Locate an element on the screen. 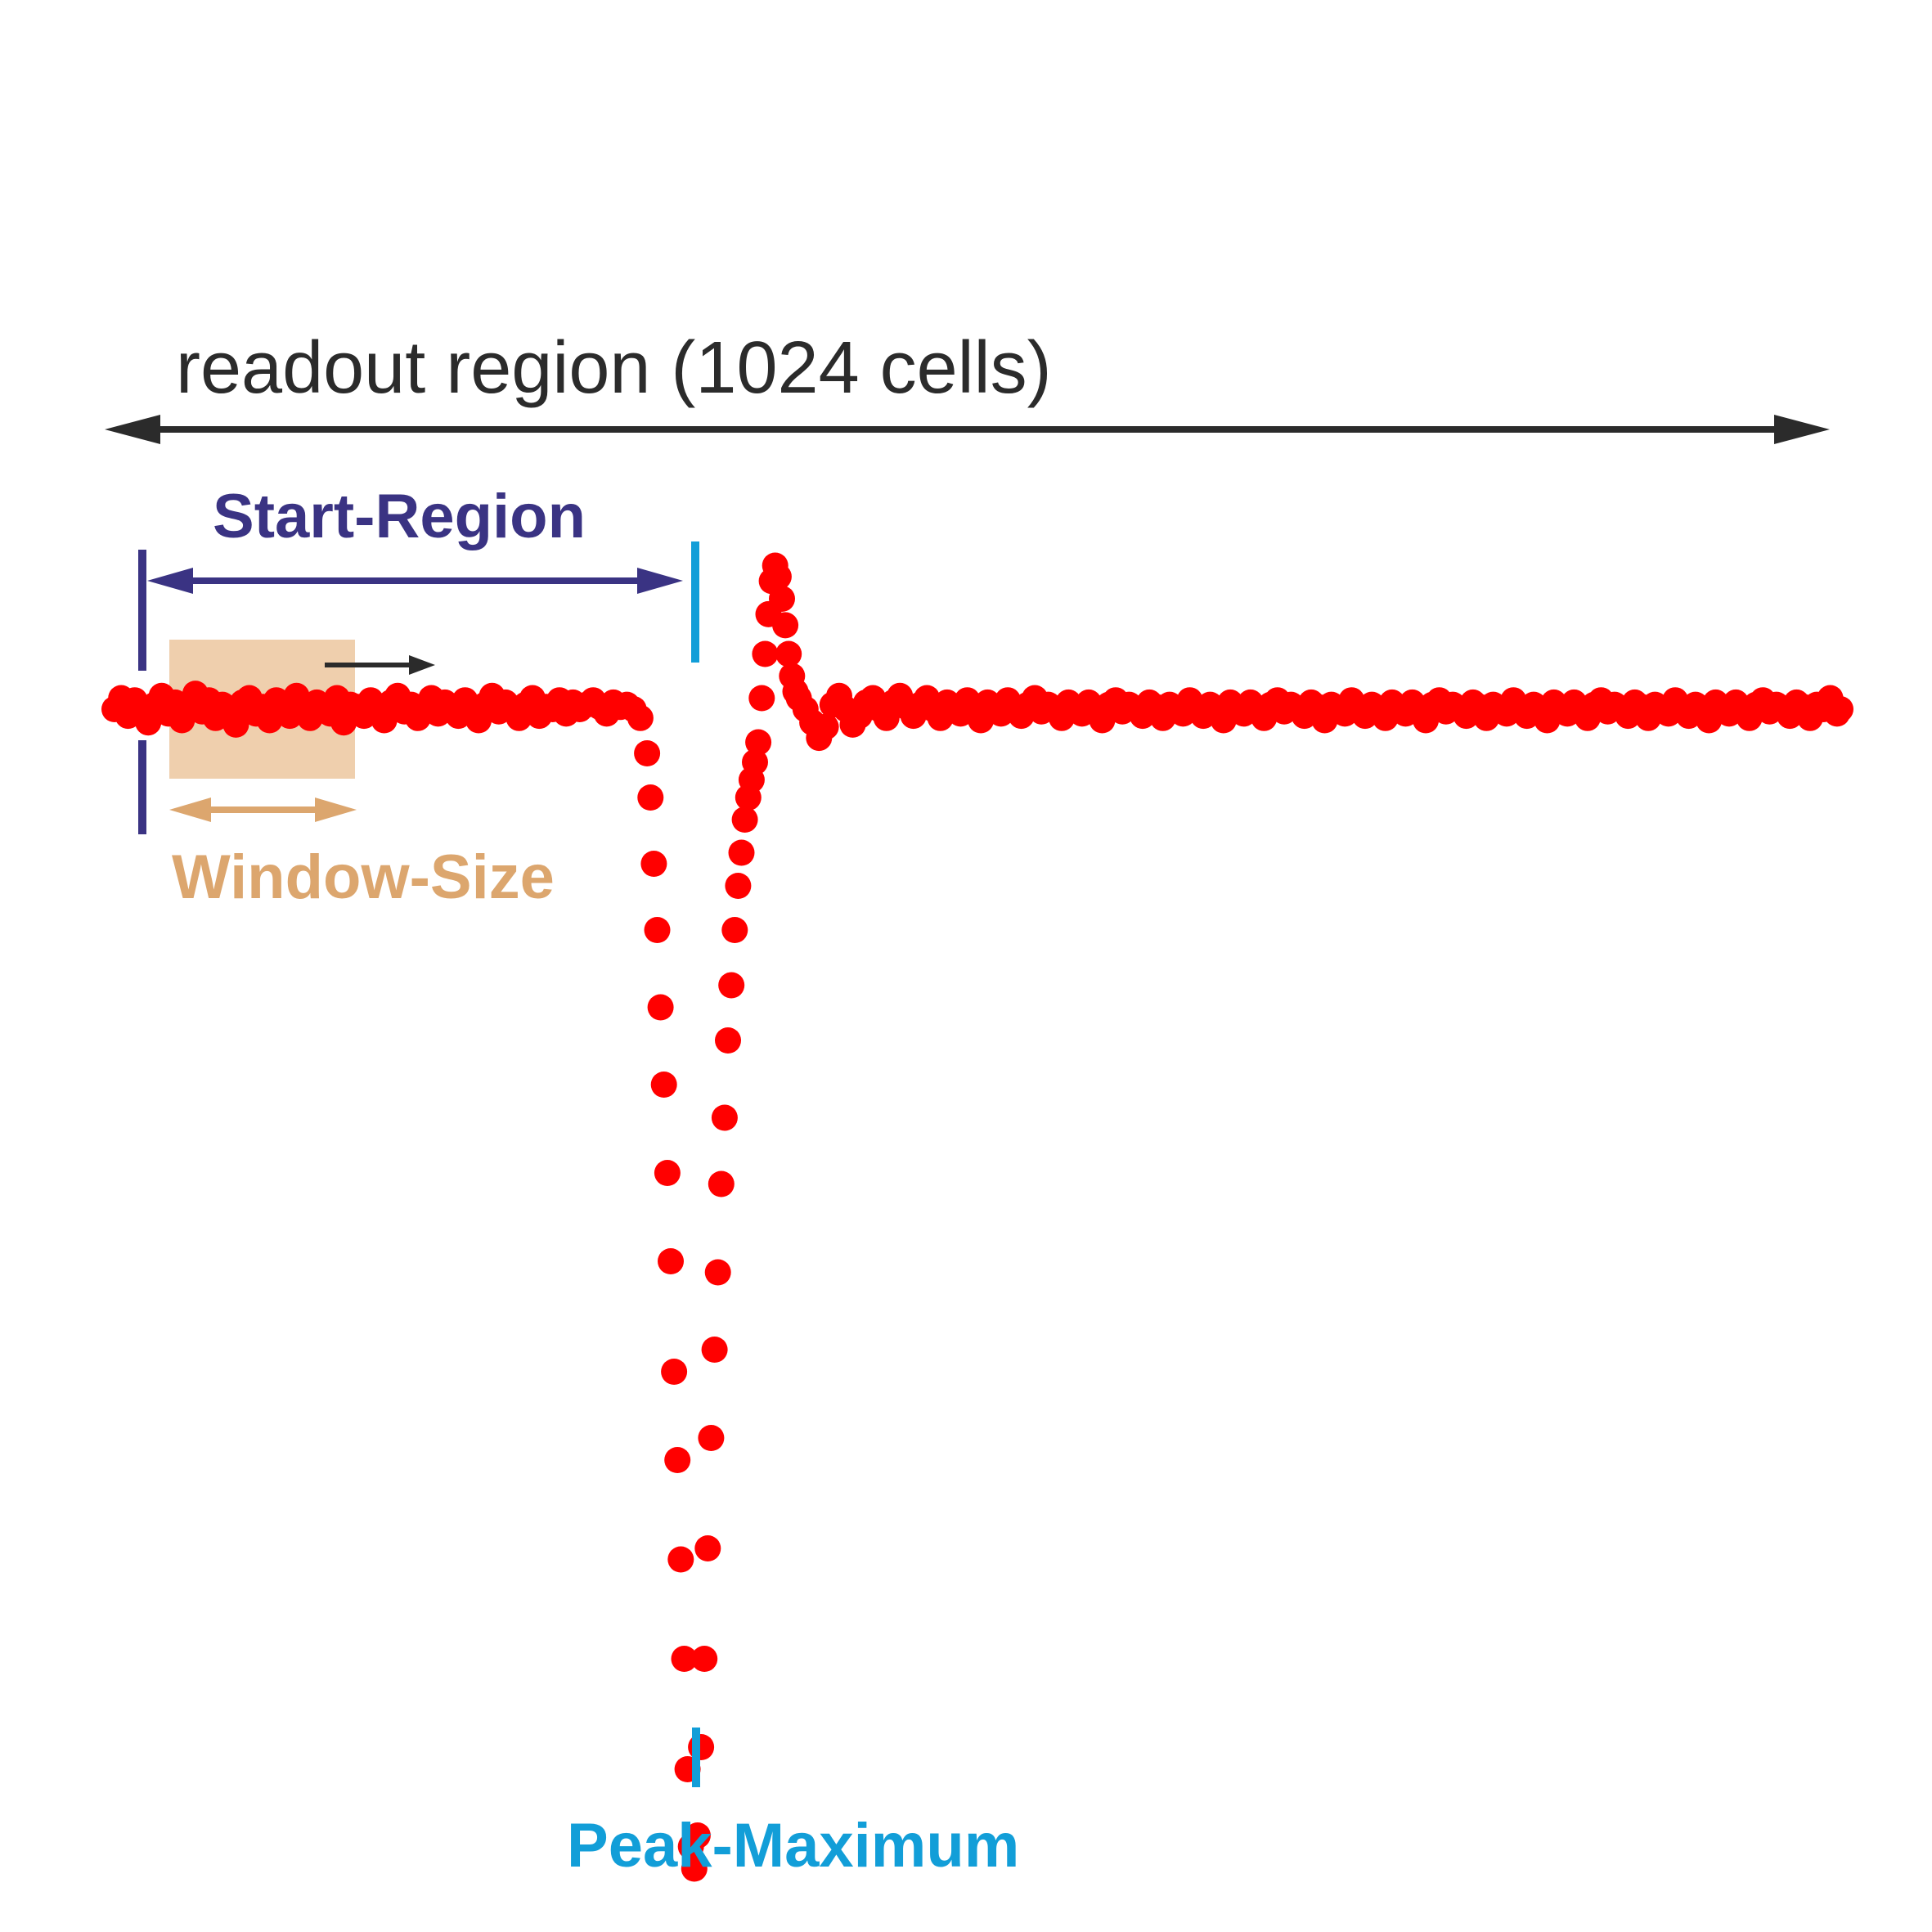 The height and width of the screenshot is (1932, 1932). window-size-arrow is located at coordinates (263, 810).